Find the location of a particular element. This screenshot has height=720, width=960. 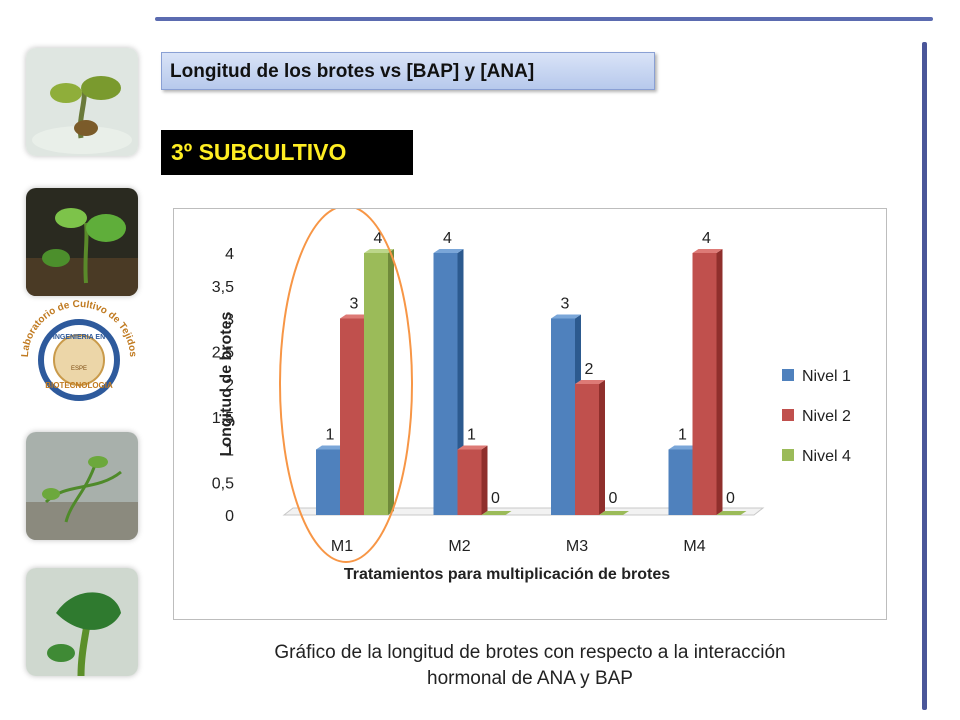

legend-label: Nivel 1 is located at coordinates (826, 376).